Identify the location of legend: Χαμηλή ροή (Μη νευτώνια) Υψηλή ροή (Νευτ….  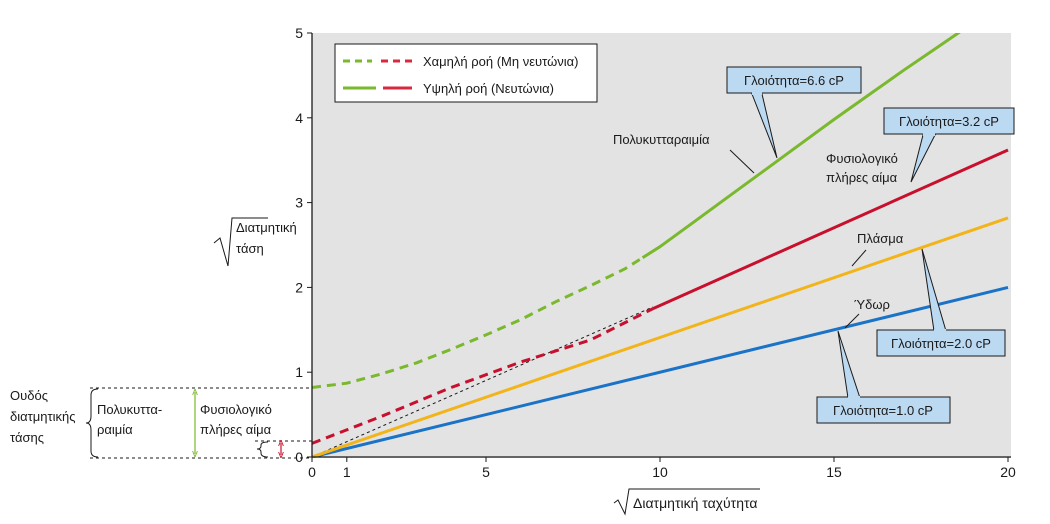
(466, 73).